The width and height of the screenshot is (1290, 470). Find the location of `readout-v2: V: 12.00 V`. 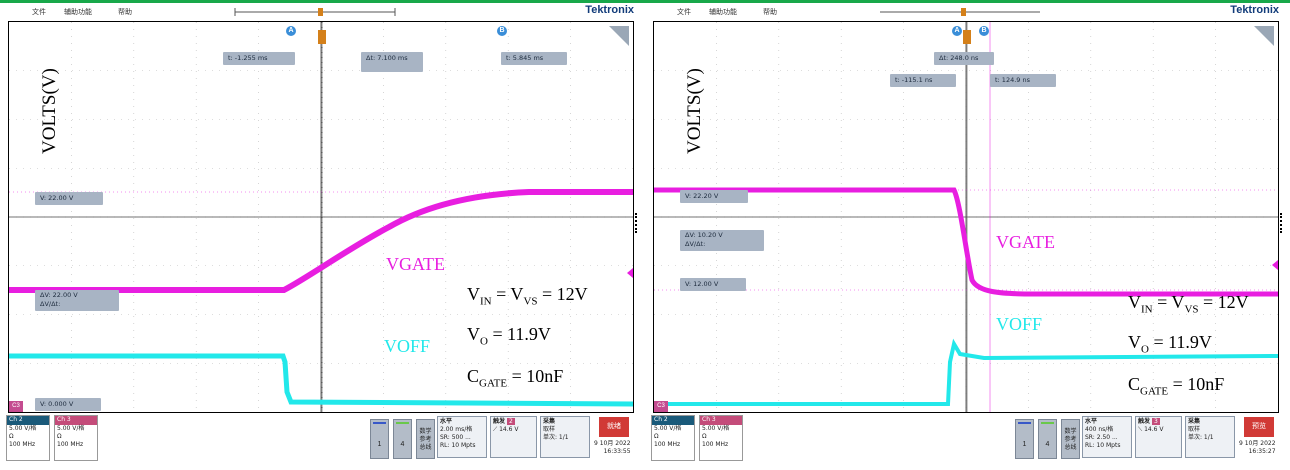

readout-v2: V: 12.00 V is located at coordinates (713, 284).